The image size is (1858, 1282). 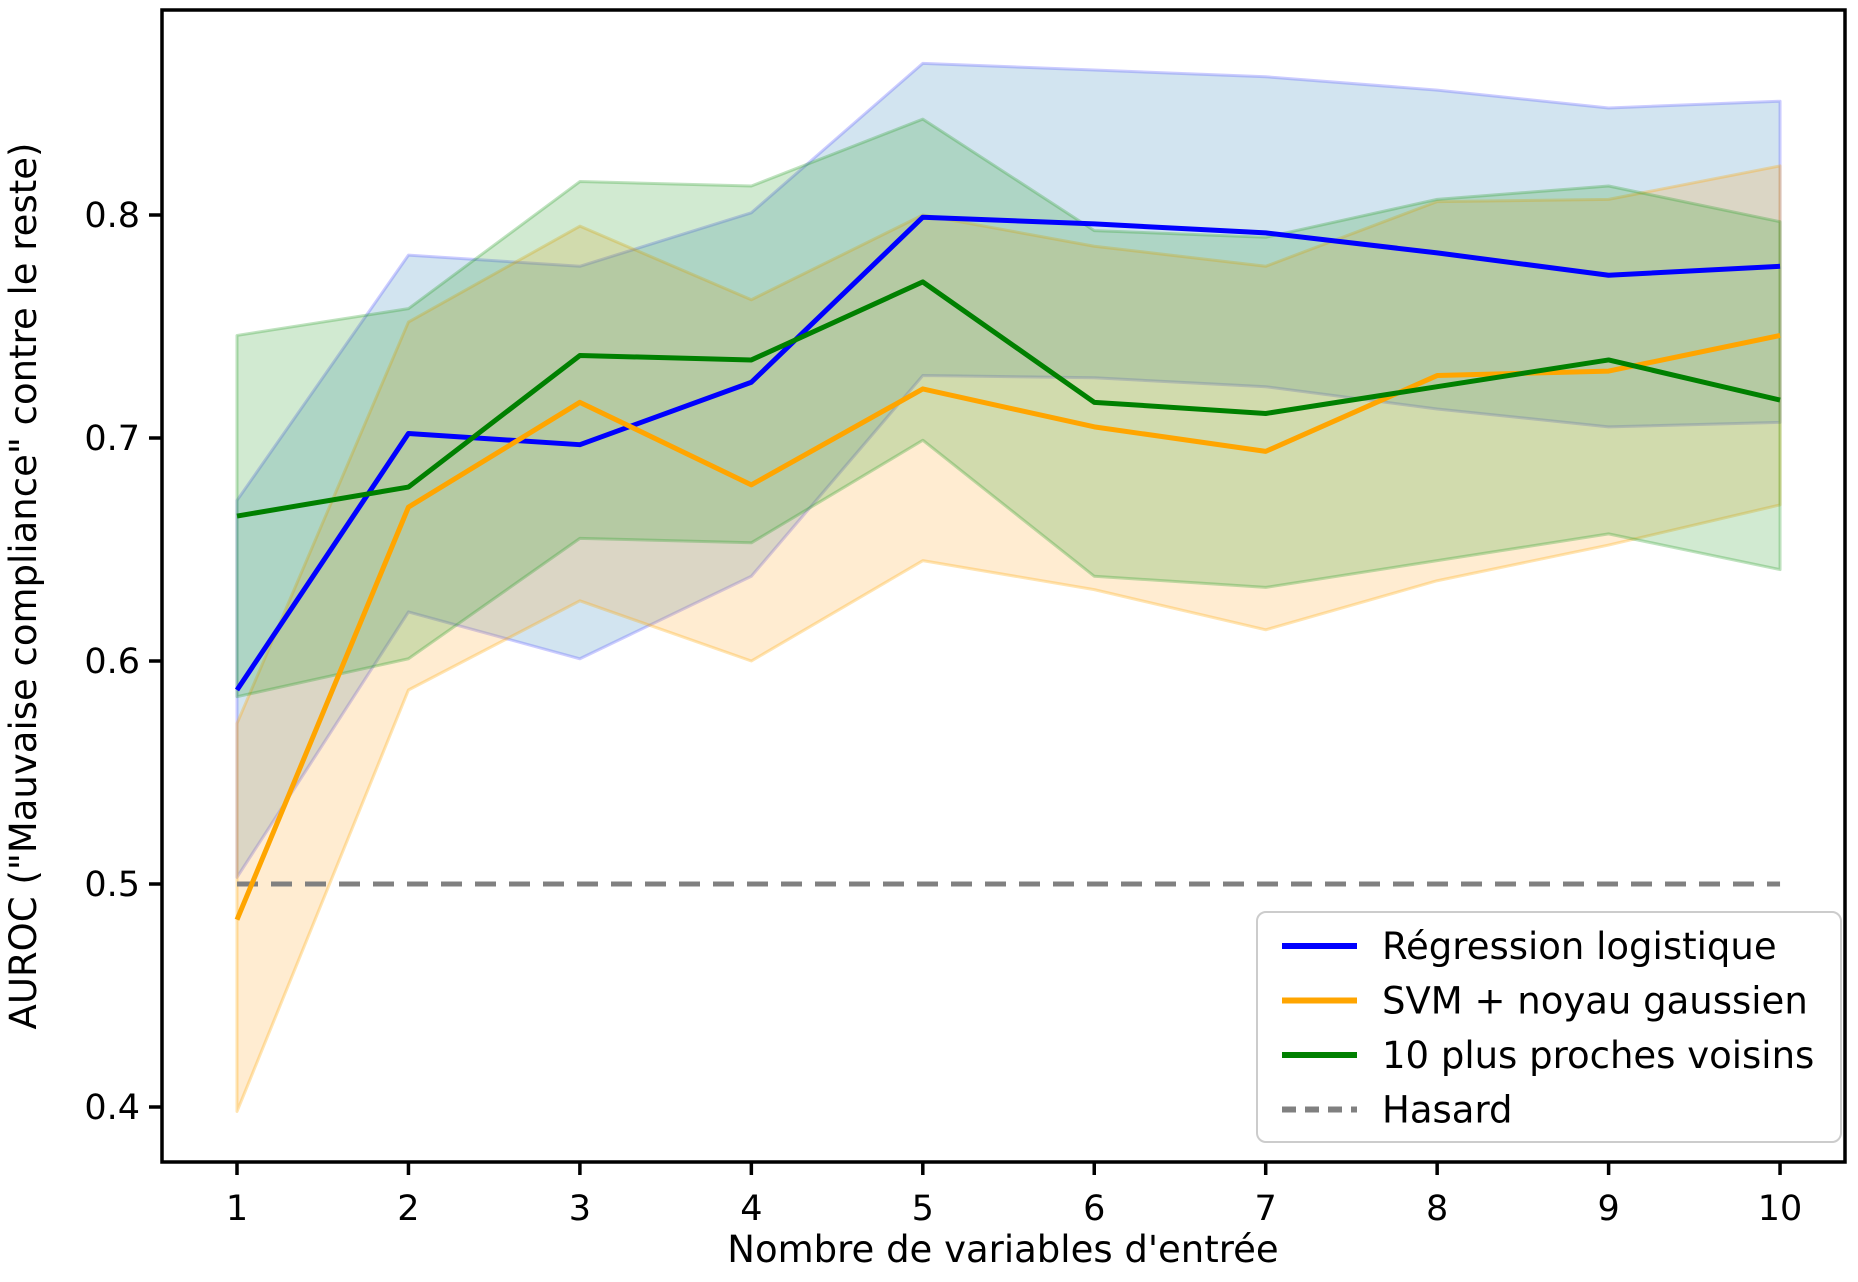 I want to click on y-tick-label: 0.6, so click(x=112, y=662).